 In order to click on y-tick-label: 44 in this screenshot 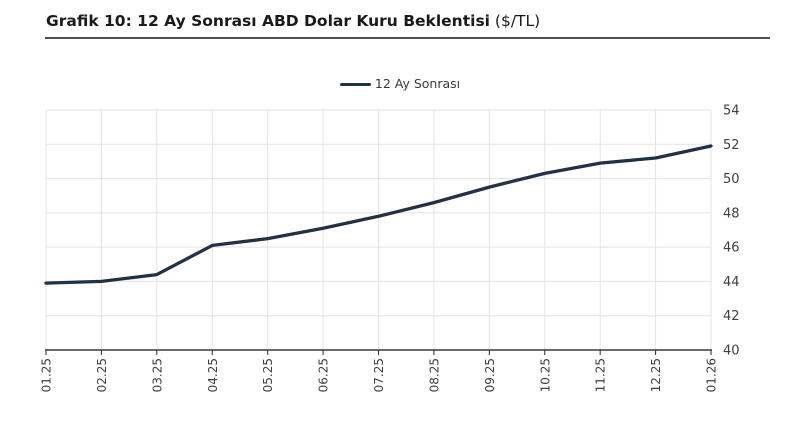, I will do `click(731, 282)`.